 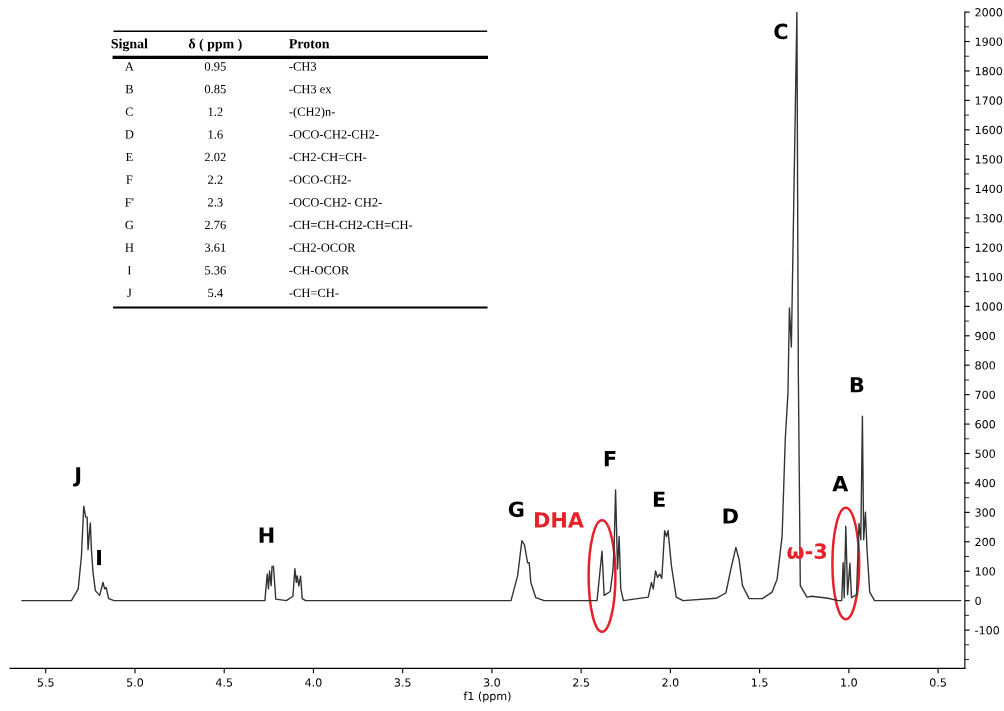 What do you see at coordinates (215, 66) in the screenshot?
I see `annotation: 0.95` at bounding box center [215, 66].